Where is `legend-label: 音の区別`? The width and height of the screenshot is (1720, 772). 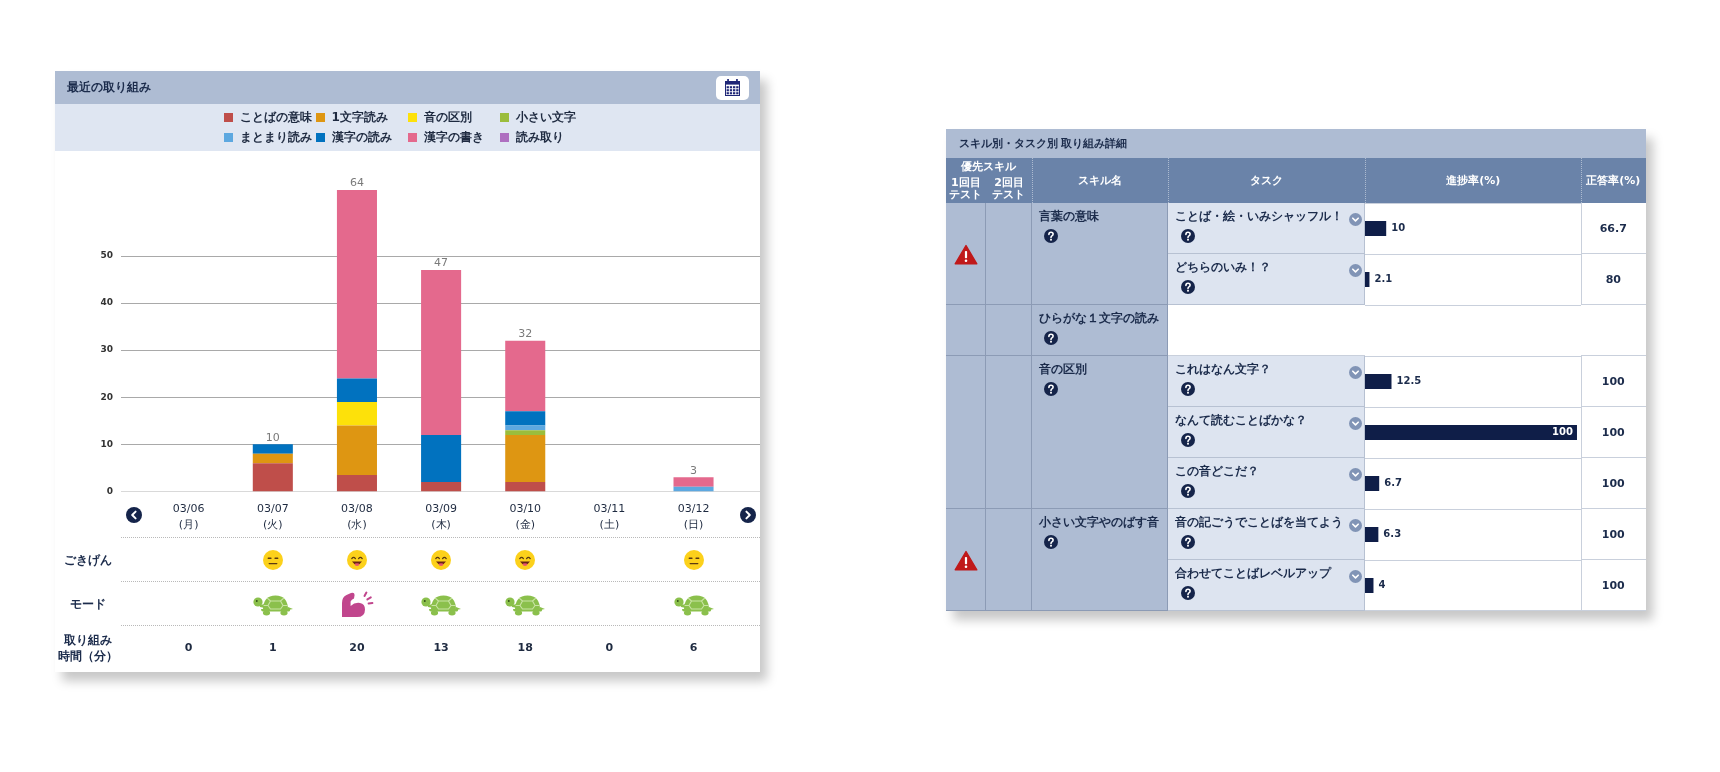 legend-label: 音の区別 is located at coordinates (447, 118).